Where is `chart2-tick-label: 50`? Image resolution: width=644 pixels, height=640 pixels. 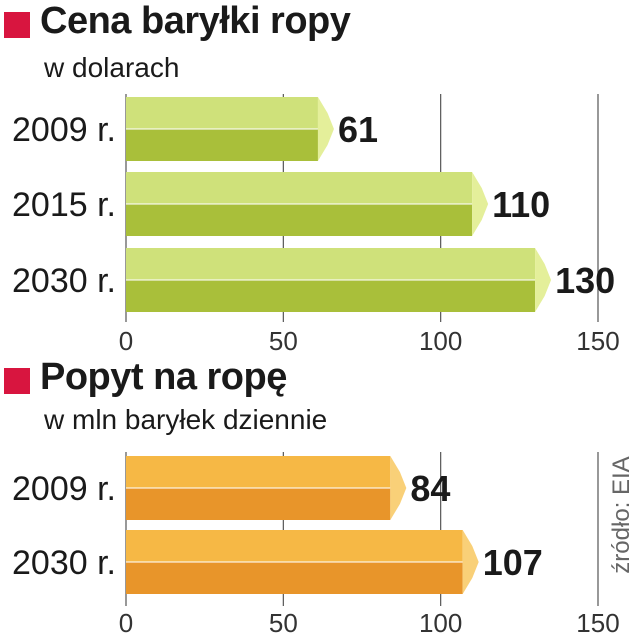 chart2-tick-label: 50 is located at coordinates (283, 623).